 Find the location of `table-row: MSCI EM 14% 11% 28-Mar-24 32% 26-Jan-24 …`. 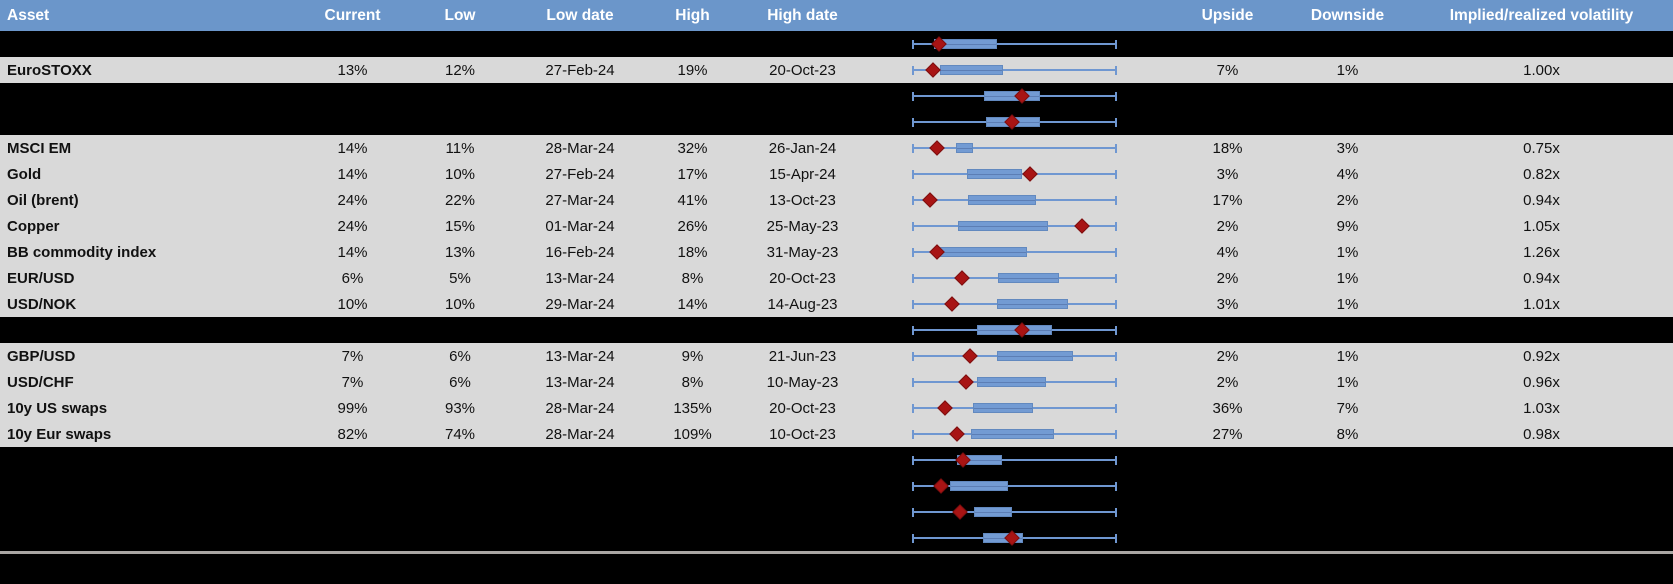

table-row: MSCI EM 14% 11% 28-Mar-24 32% 26-Jan-24 … is located at coordinates (836, 148).